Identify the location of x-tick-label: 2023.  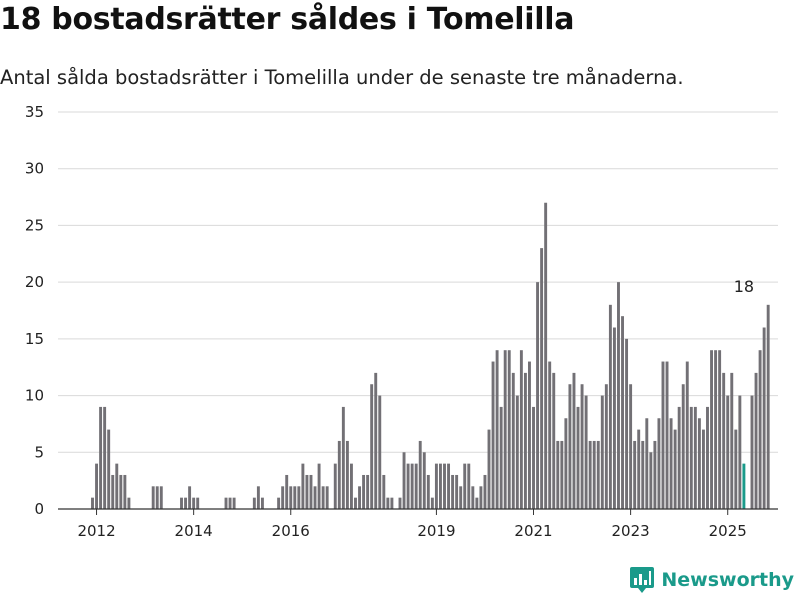
(631, 531).